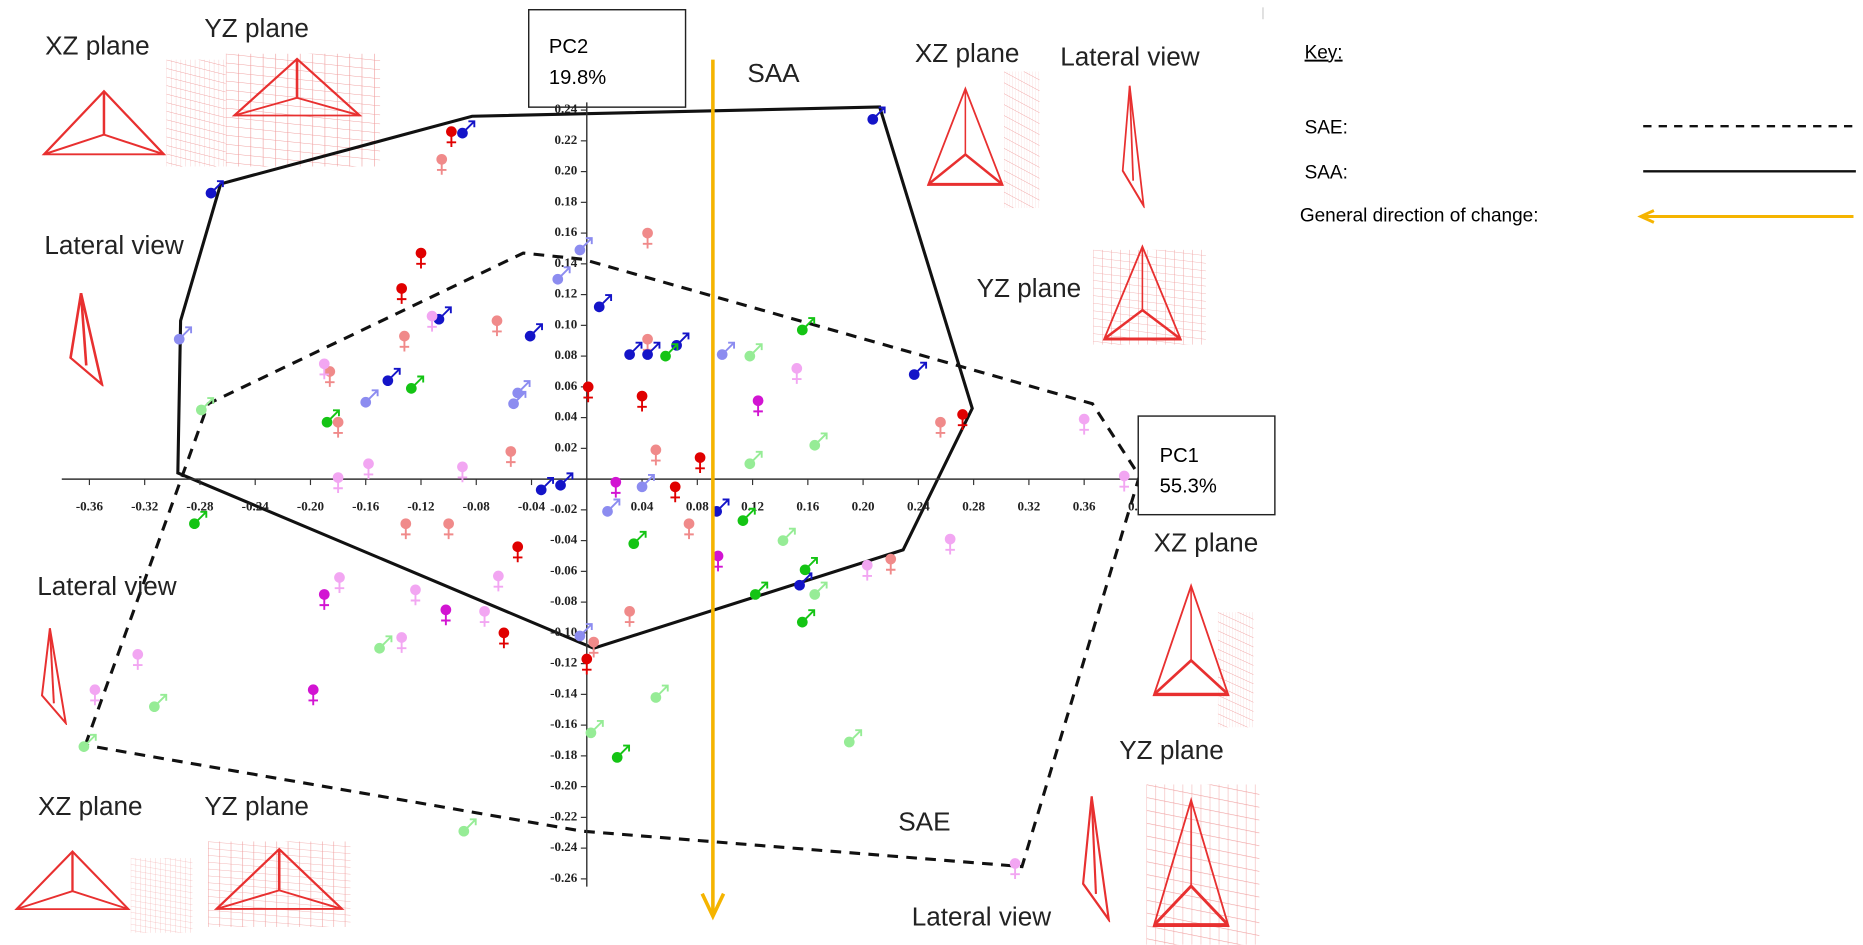 This screenshot has height=945, width=1863. Describe the element at coordinates (311, 506) in the screenshot. I see `x-tick-label: -0.20` at that location.